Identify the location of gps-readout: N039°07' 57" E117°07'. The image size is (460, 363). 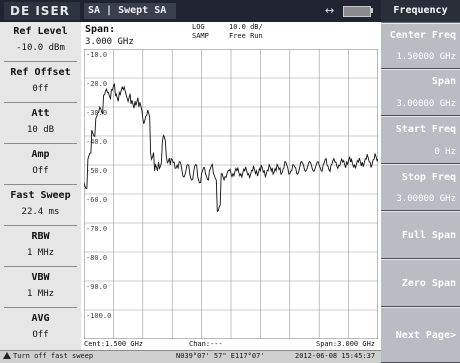
(220, 356).